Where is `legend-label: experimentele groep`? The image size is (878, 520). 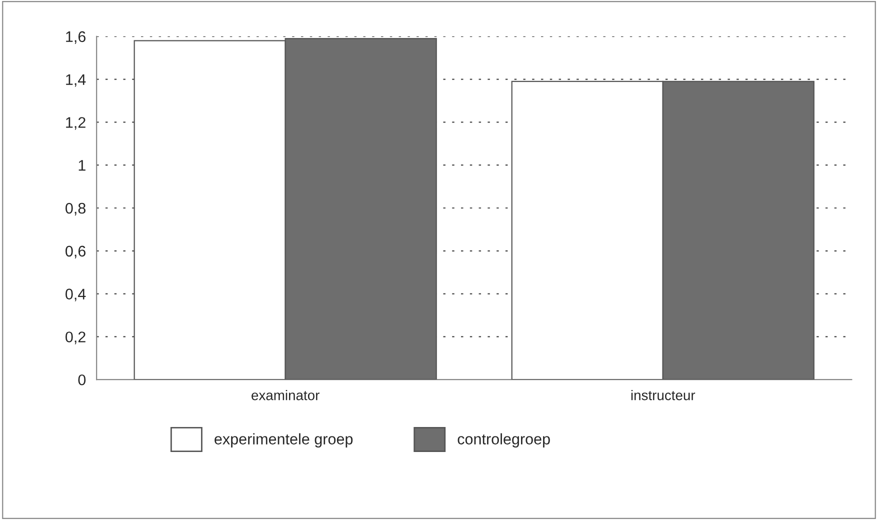
legend-label: experimentele groep is located at coordinates (283, 440).